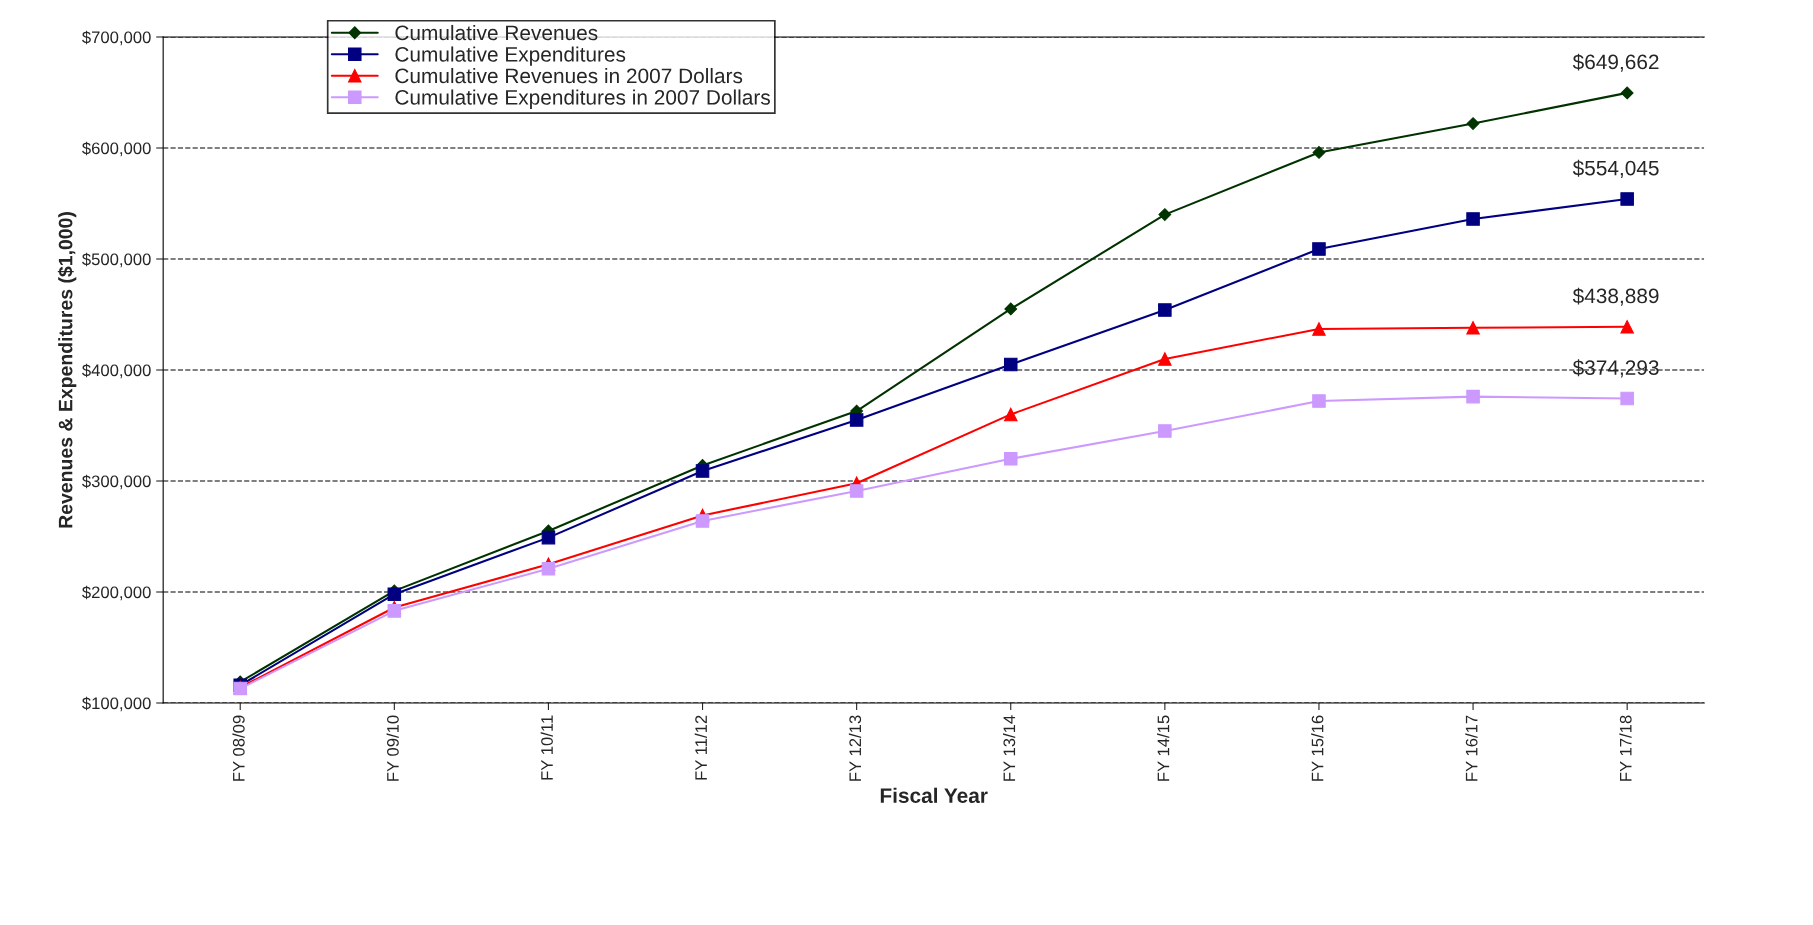 This screenshot has height=925, width=1813. Describe the element at coordinates (1615, 296) in the screenshot. I see `data-label: $438,889` at that location.